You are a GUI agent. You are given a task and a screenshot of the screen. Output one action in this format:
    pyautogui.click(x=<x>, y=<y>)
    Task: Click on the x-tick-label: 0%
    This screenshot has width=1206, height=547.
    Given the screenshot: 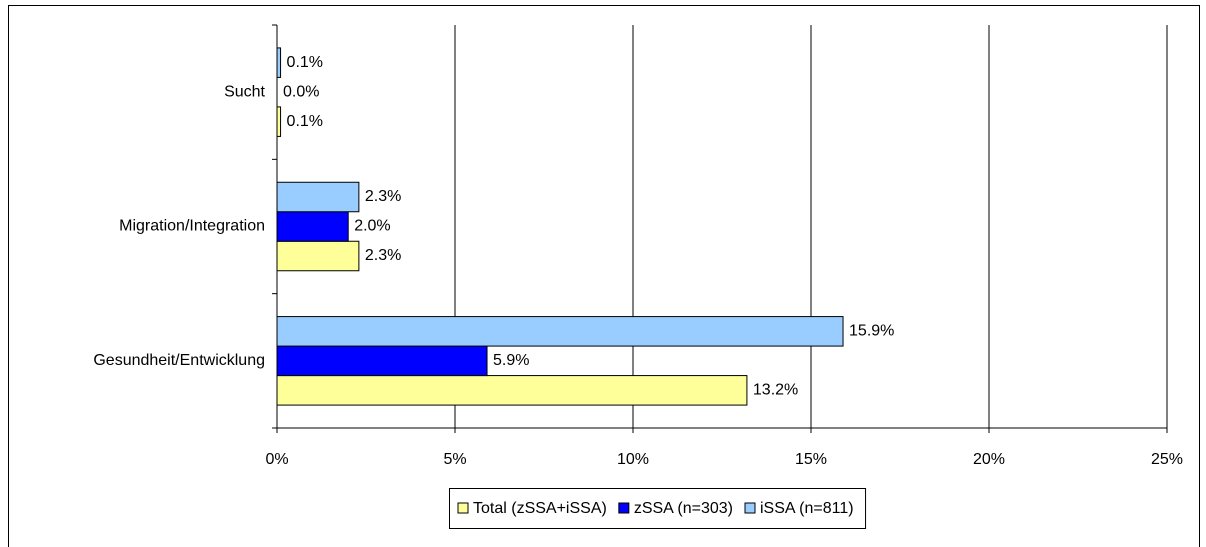 What is the action you would take?
    pyautogui.click(x=276, y=459)
    